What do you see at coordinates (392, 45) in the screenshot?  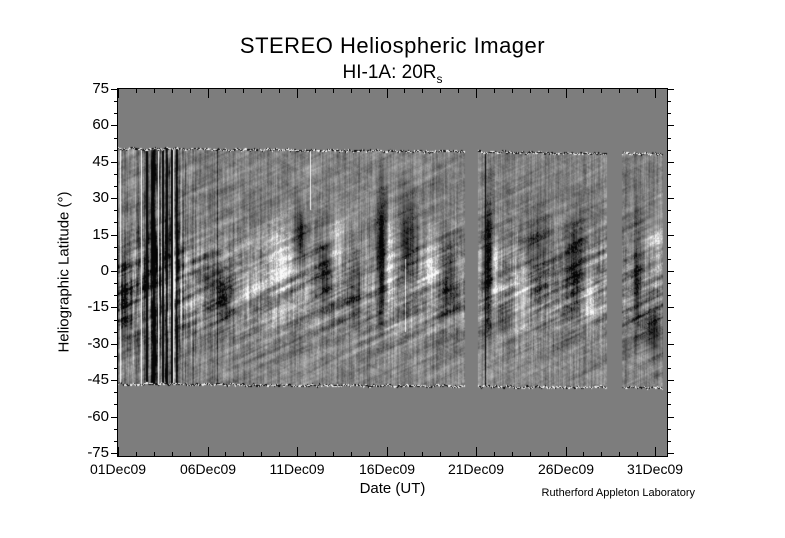 I see `plot-title: STEREO Heliospheric Imager` at bounding box center [392, 45].